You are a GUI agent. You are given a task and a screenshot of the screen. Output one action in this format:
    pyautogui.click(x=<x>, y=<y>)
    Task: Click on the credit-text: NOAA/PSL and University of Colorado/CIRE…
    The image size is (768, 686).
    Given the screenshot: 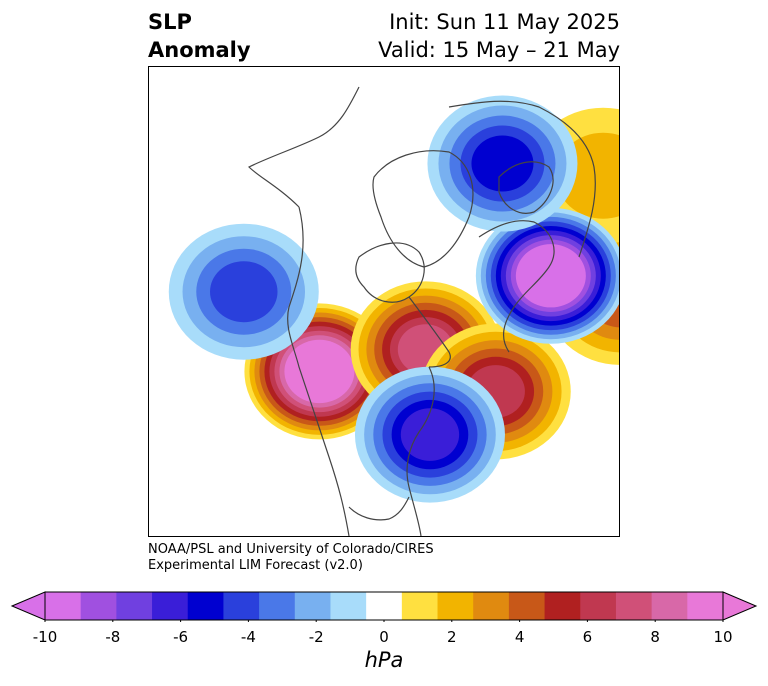 What is the action you would take?
    pyautogui.click(x=291, y=558)
    